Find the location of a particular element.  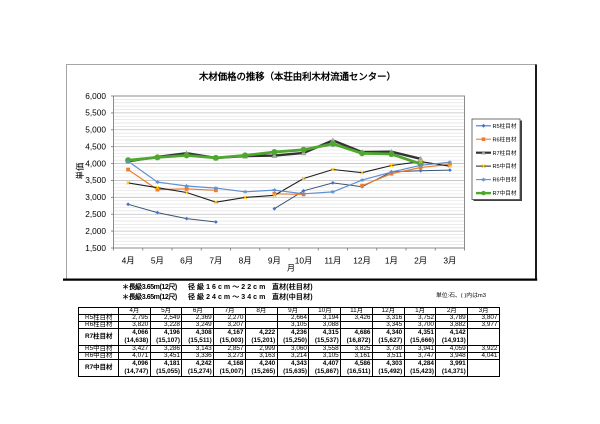

svg-text: 5,000 is located at coordinates (95, 130).